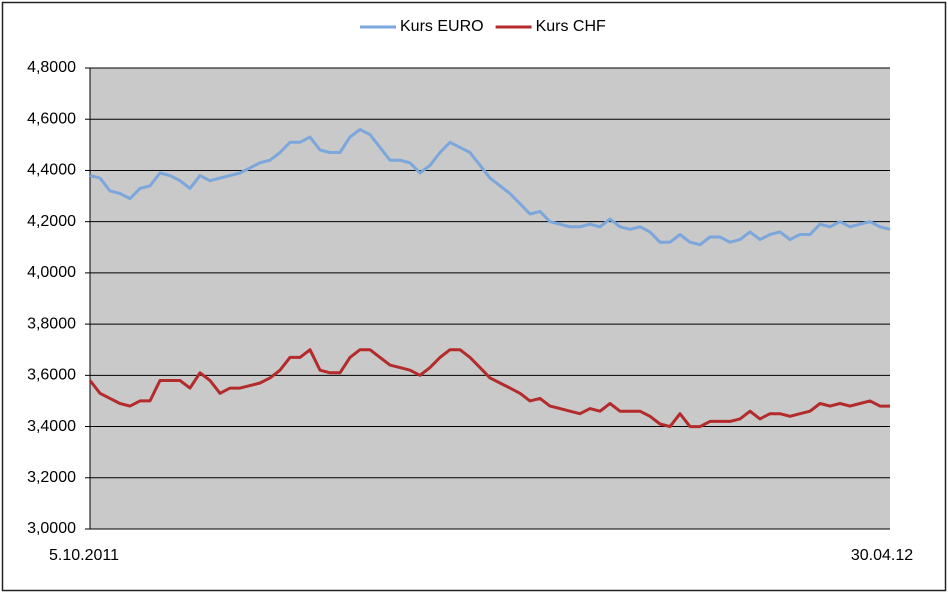  What do you see at coordinates (489, 388) in the screenshot?
I see `line-series` at bounding box center [489, 388].